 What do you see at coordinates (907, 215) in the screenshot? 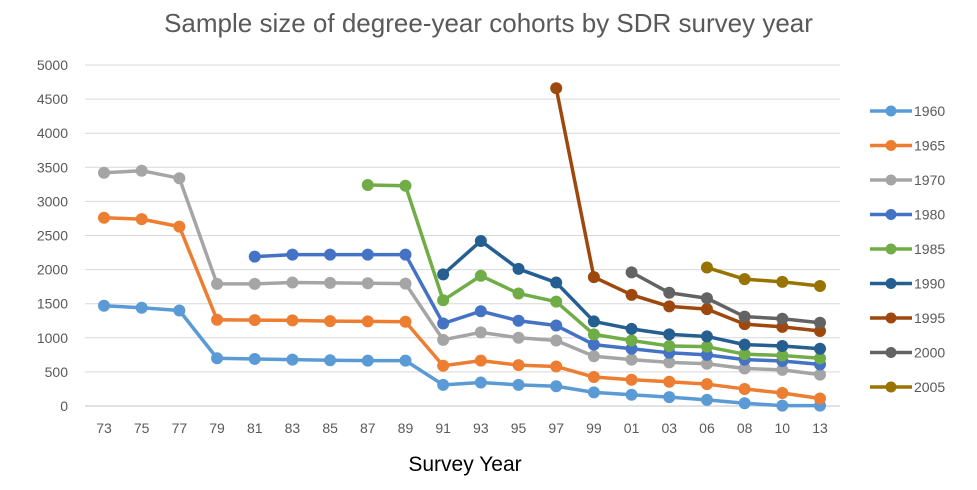
I see `legend-item-1980: 1980` at bounding box center [907, 215].